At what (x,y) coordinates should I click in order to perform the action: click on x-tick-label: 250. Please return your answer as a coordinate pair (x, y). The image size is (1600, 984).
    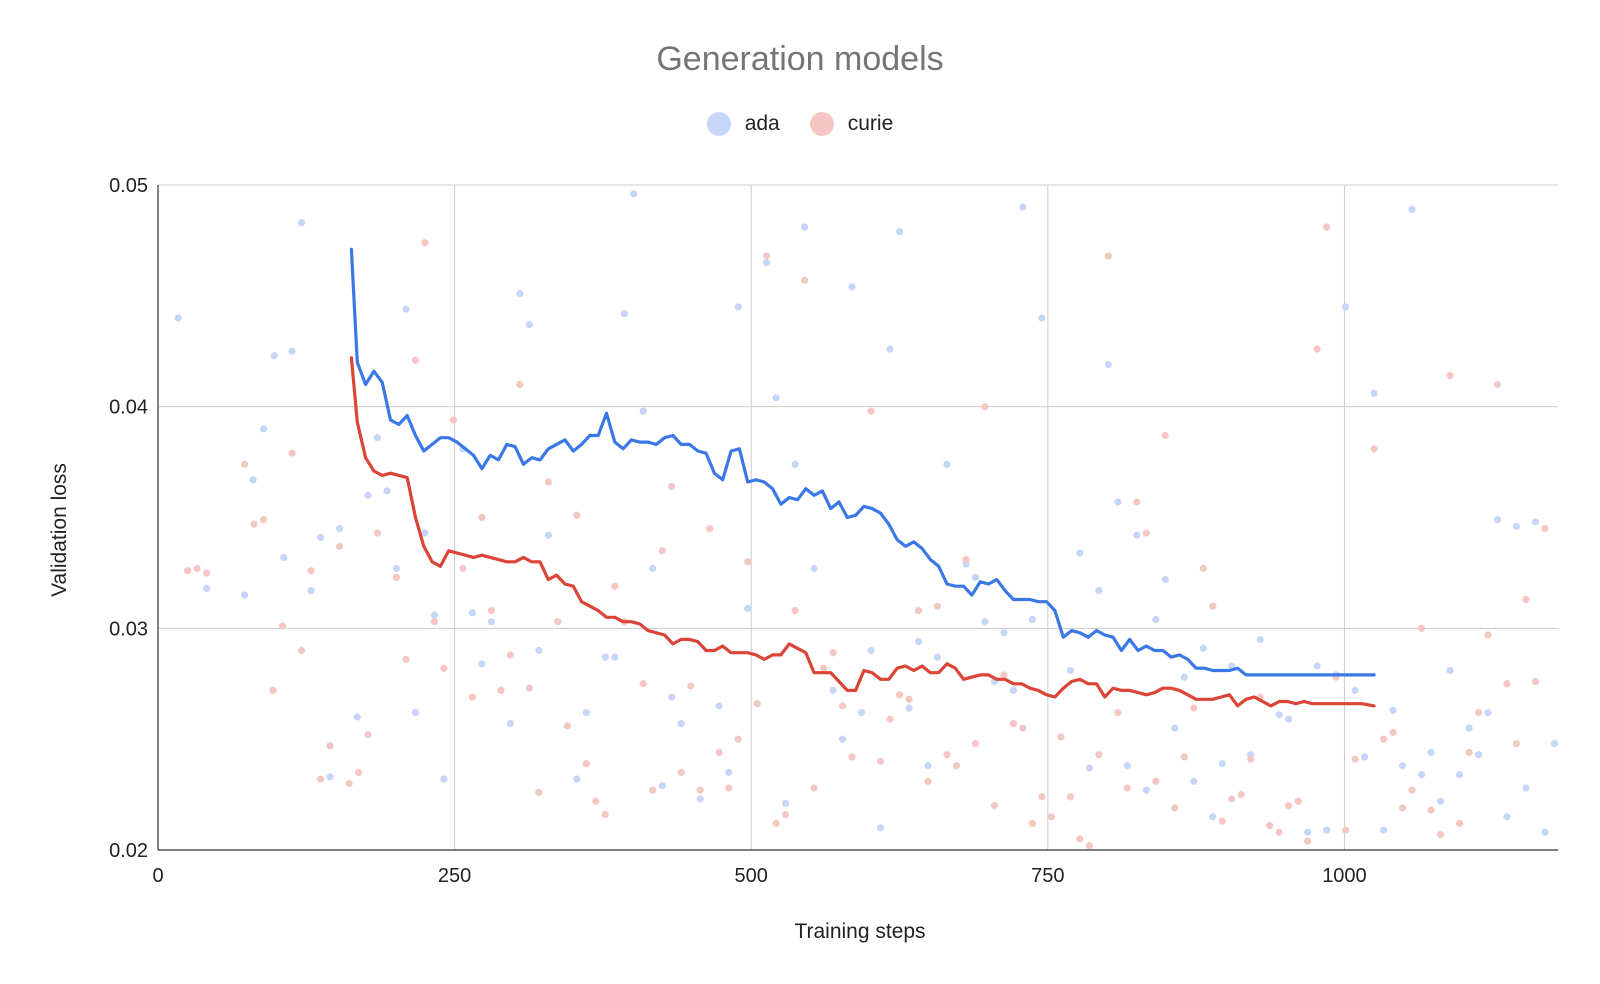
    Looking at the image, I should click on (454, 876).